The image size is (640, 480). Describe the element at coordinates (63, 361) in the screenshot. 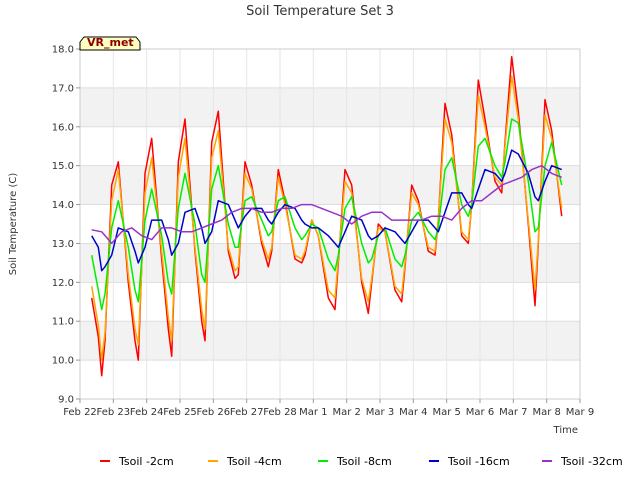

I see `y-tick-label: 10.0` at that location.